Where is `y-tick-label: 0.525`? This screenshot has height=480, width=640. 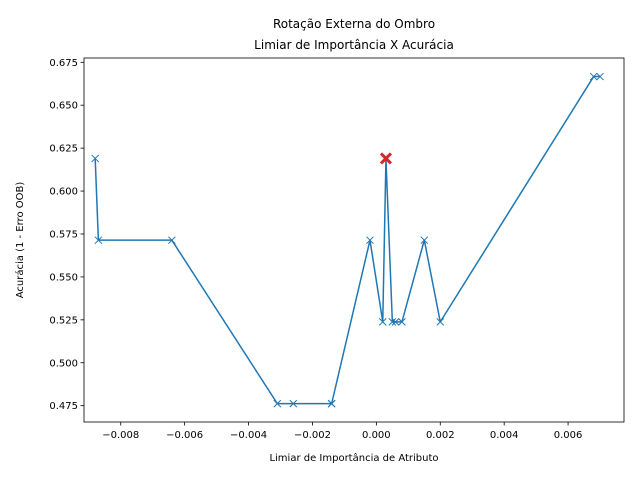
y-tick-label: 0.525 is located at coordinates (63, 320).